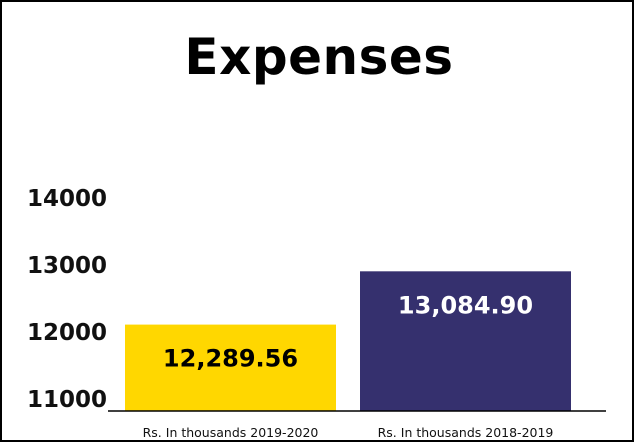  Describe the element at coordinates (230, 359) in the screenshot. I see `data-label: 12,289.56` at that location.